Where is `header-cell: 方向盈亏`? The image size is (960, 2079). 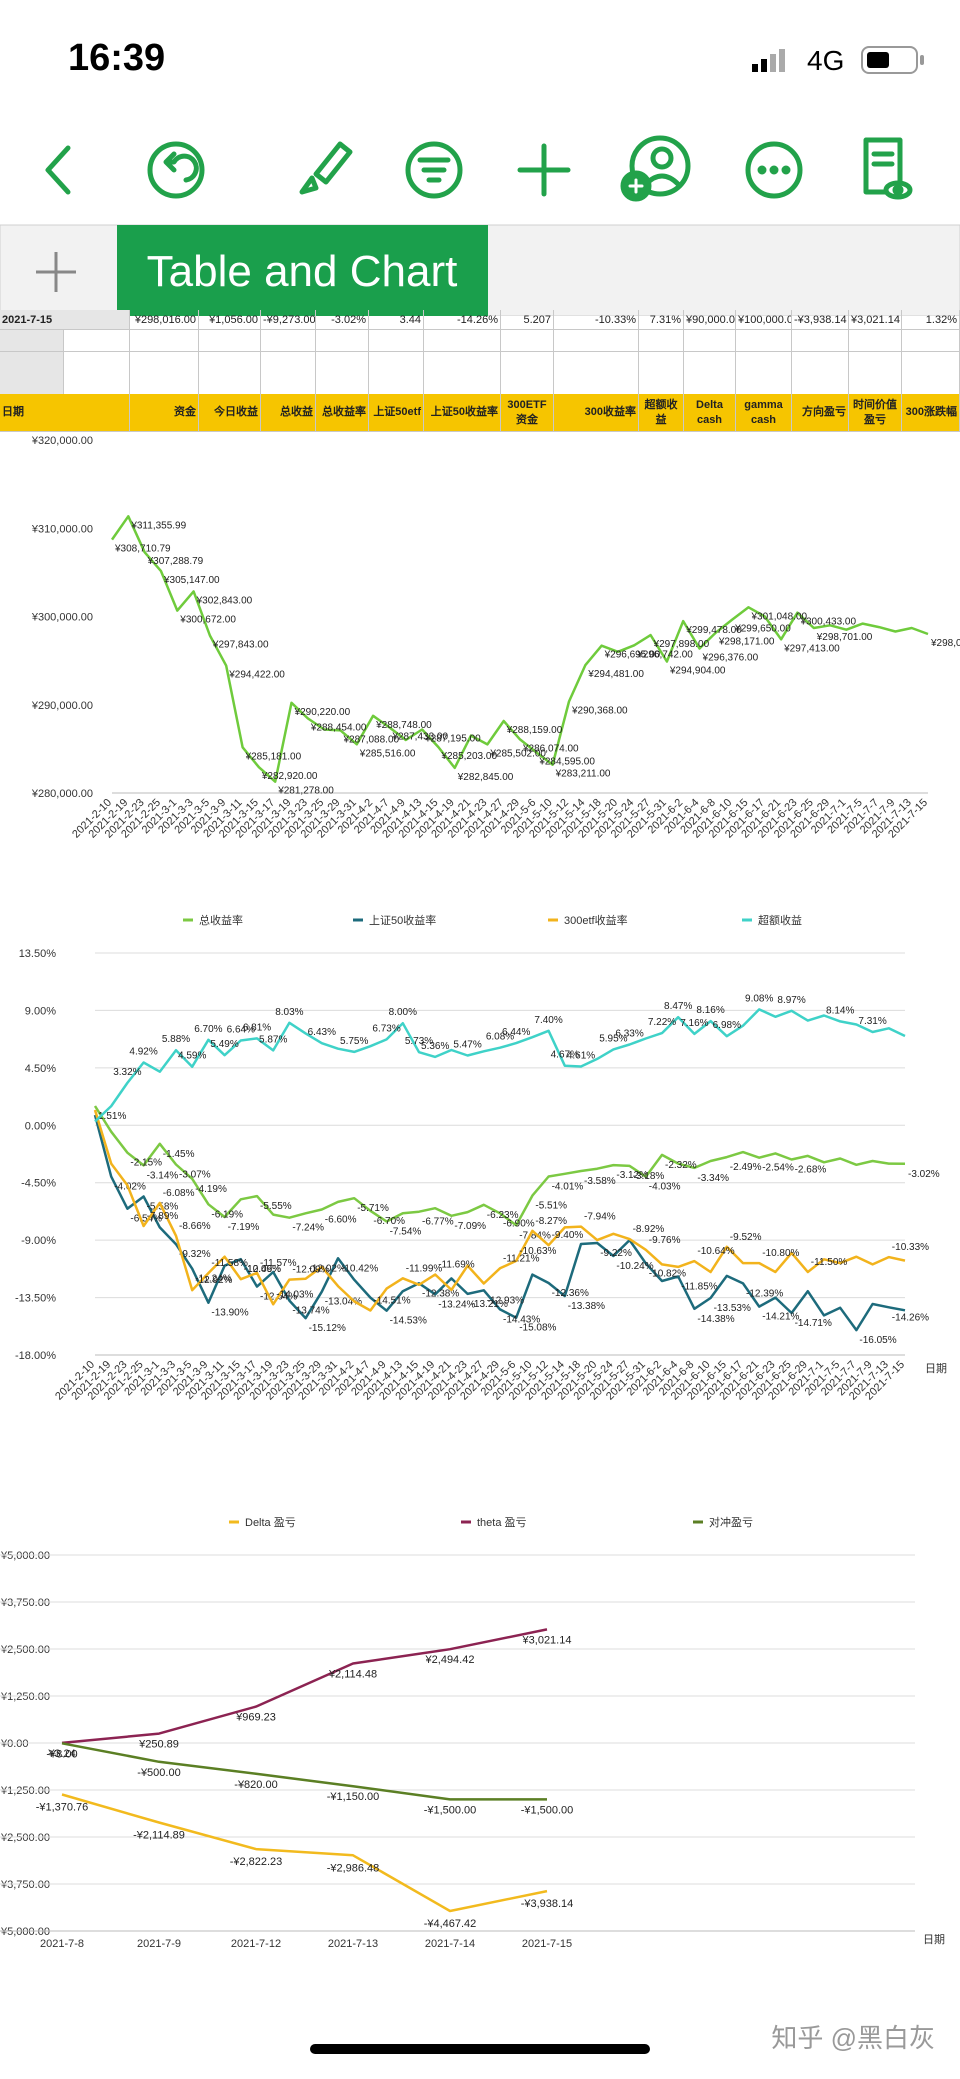
header-cell: 方向盈亏 is located at coordinates (820, 413).